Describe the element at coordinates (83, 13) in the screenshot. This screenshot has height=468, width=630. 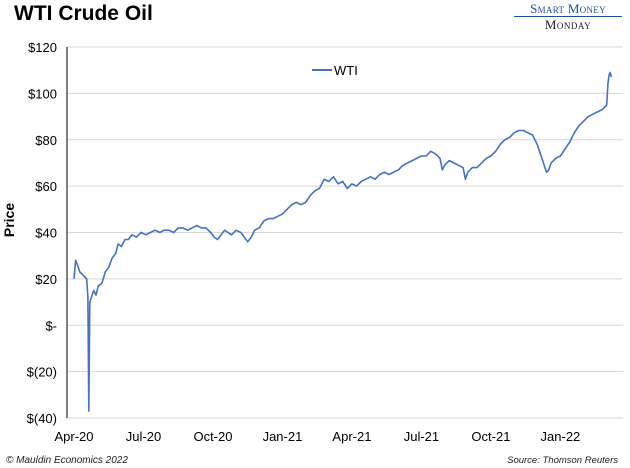
I see `chart-title: WTI Crude Oil` at that location.